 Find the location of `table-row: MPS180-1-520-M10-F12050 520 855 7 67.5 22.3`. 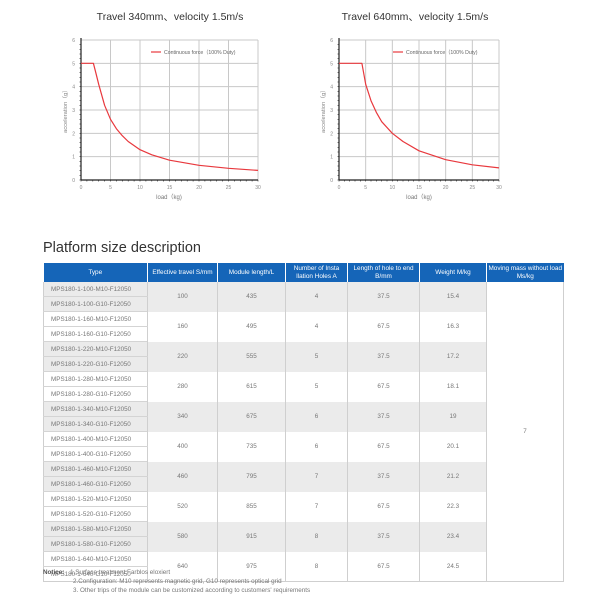

table-row: MPS180-1-520-M10-F12050 520 855 7 67.5 22.3 is located at coordinates (303, 506).